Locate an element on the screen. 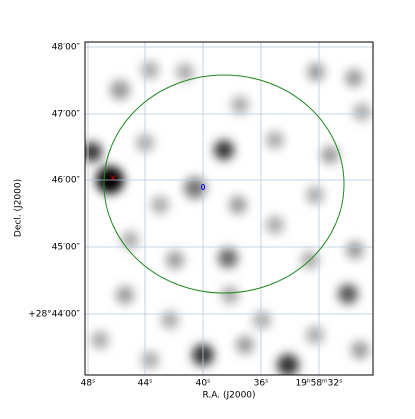 The height and width of the screenshot is (419, 415). x-axis-label: R.A. (J2000) is located at coordinates (228, 396).